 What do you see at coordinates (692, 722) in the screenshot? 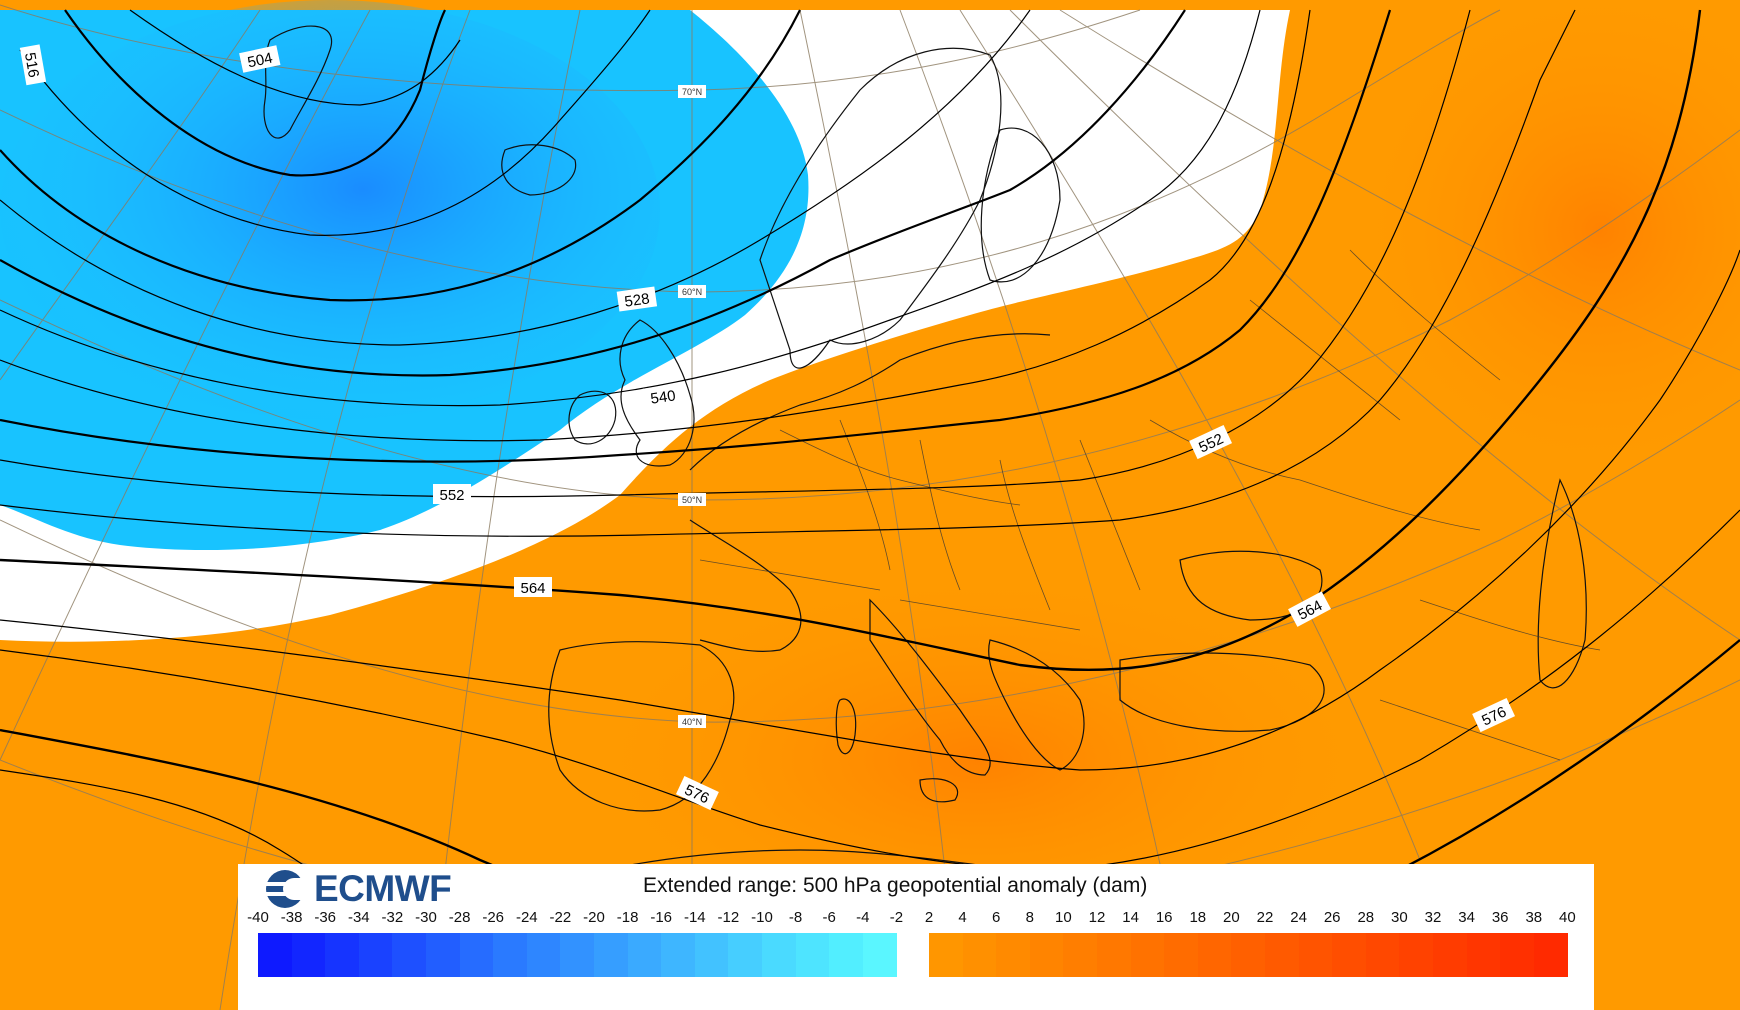
I see `svg-text: 40°N` at bounding box center [692, 722].